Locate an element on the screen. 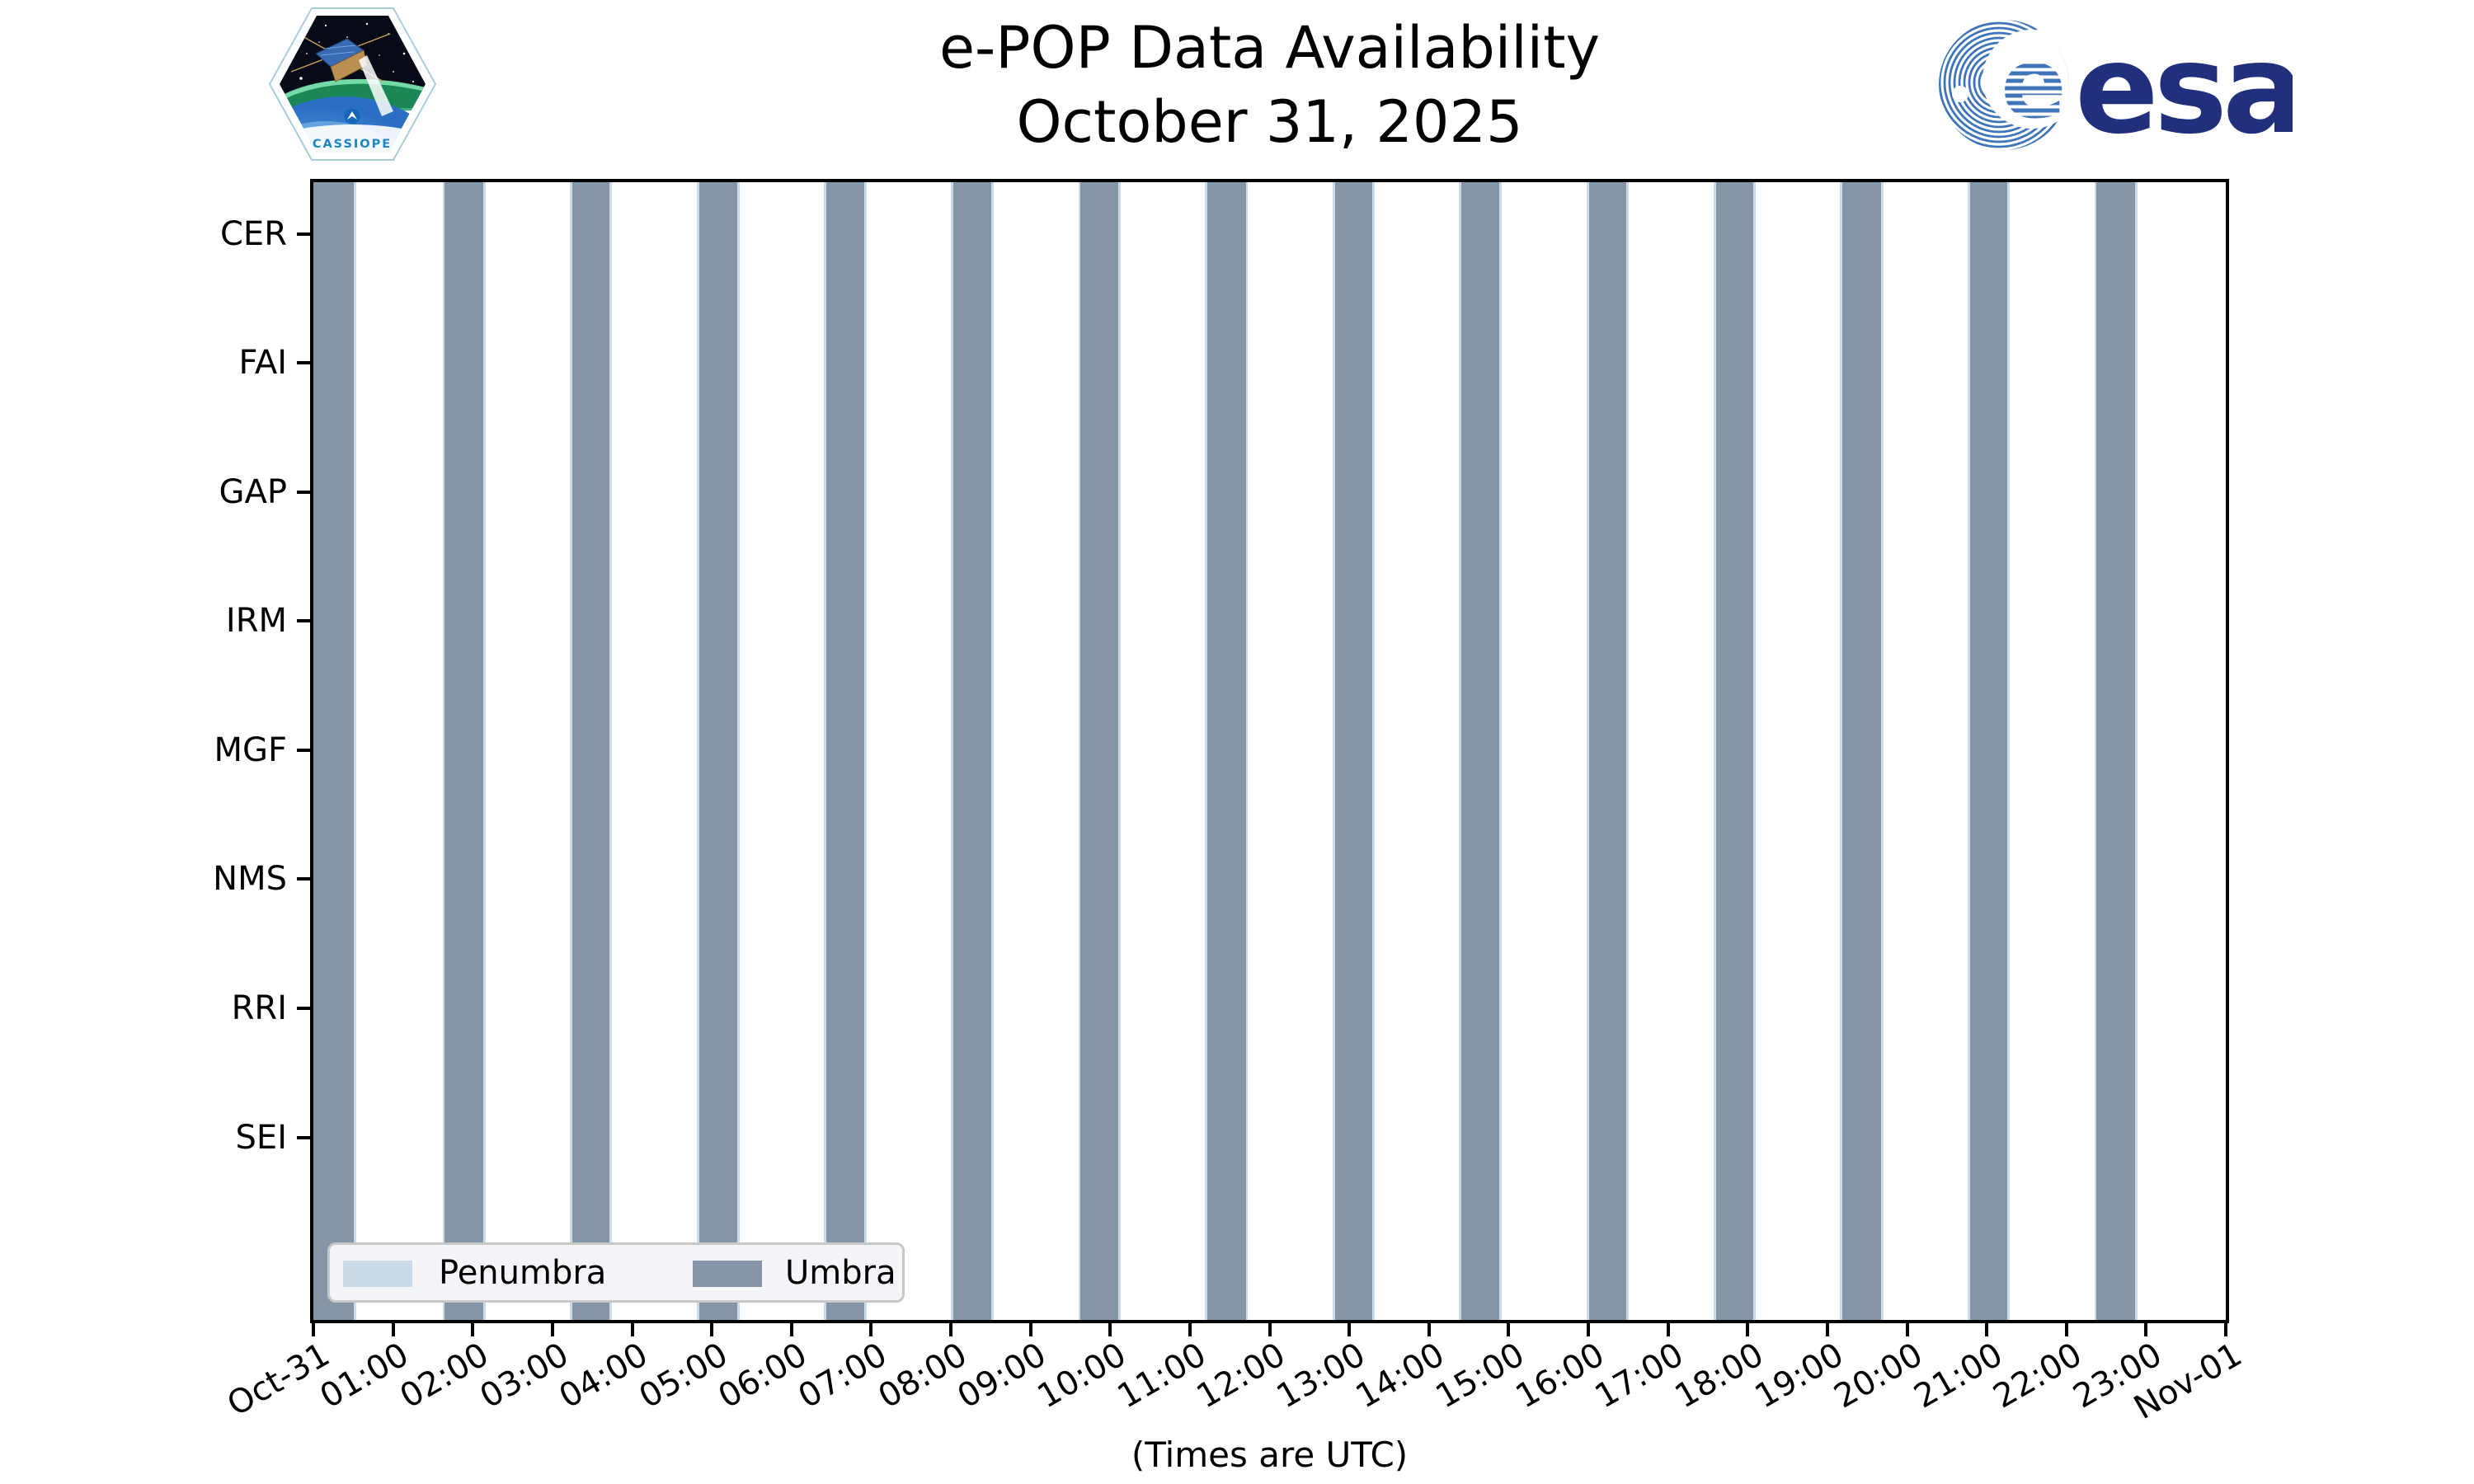  y-tick-label: NMS is located at coordinates (250, 879).